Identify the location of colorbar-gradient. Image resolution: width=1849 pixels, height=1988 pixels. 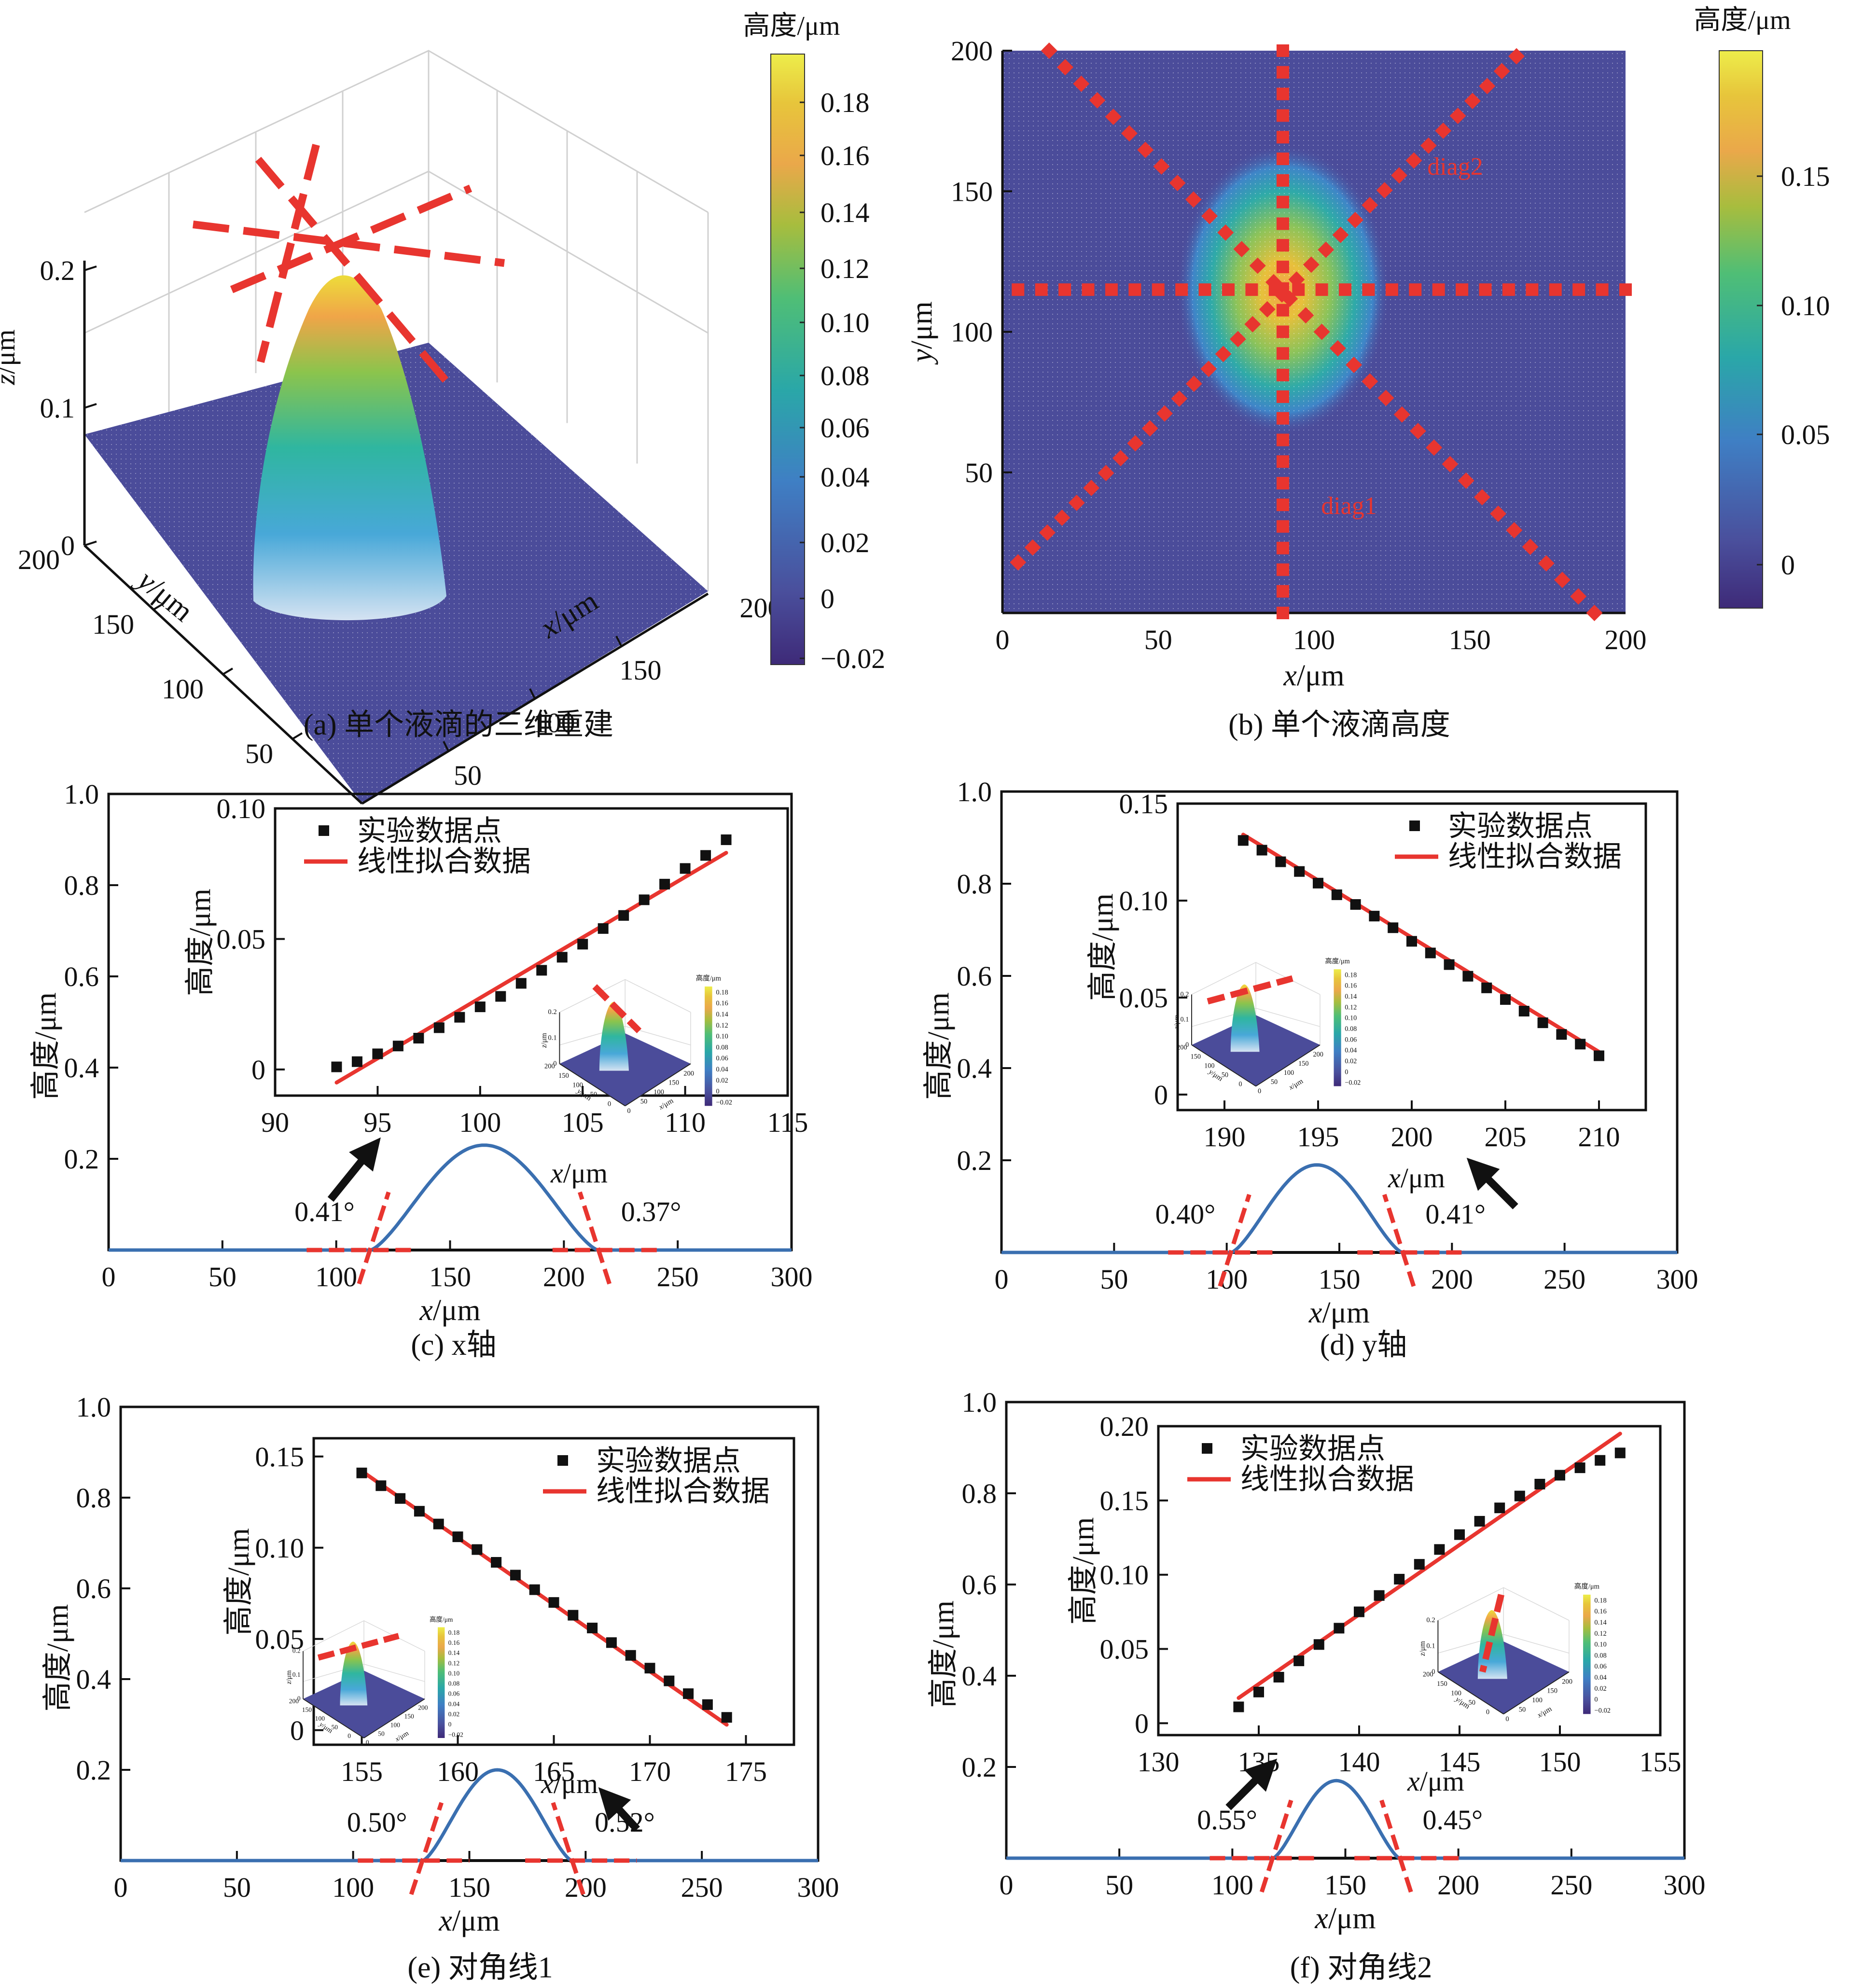
(1741, 329).